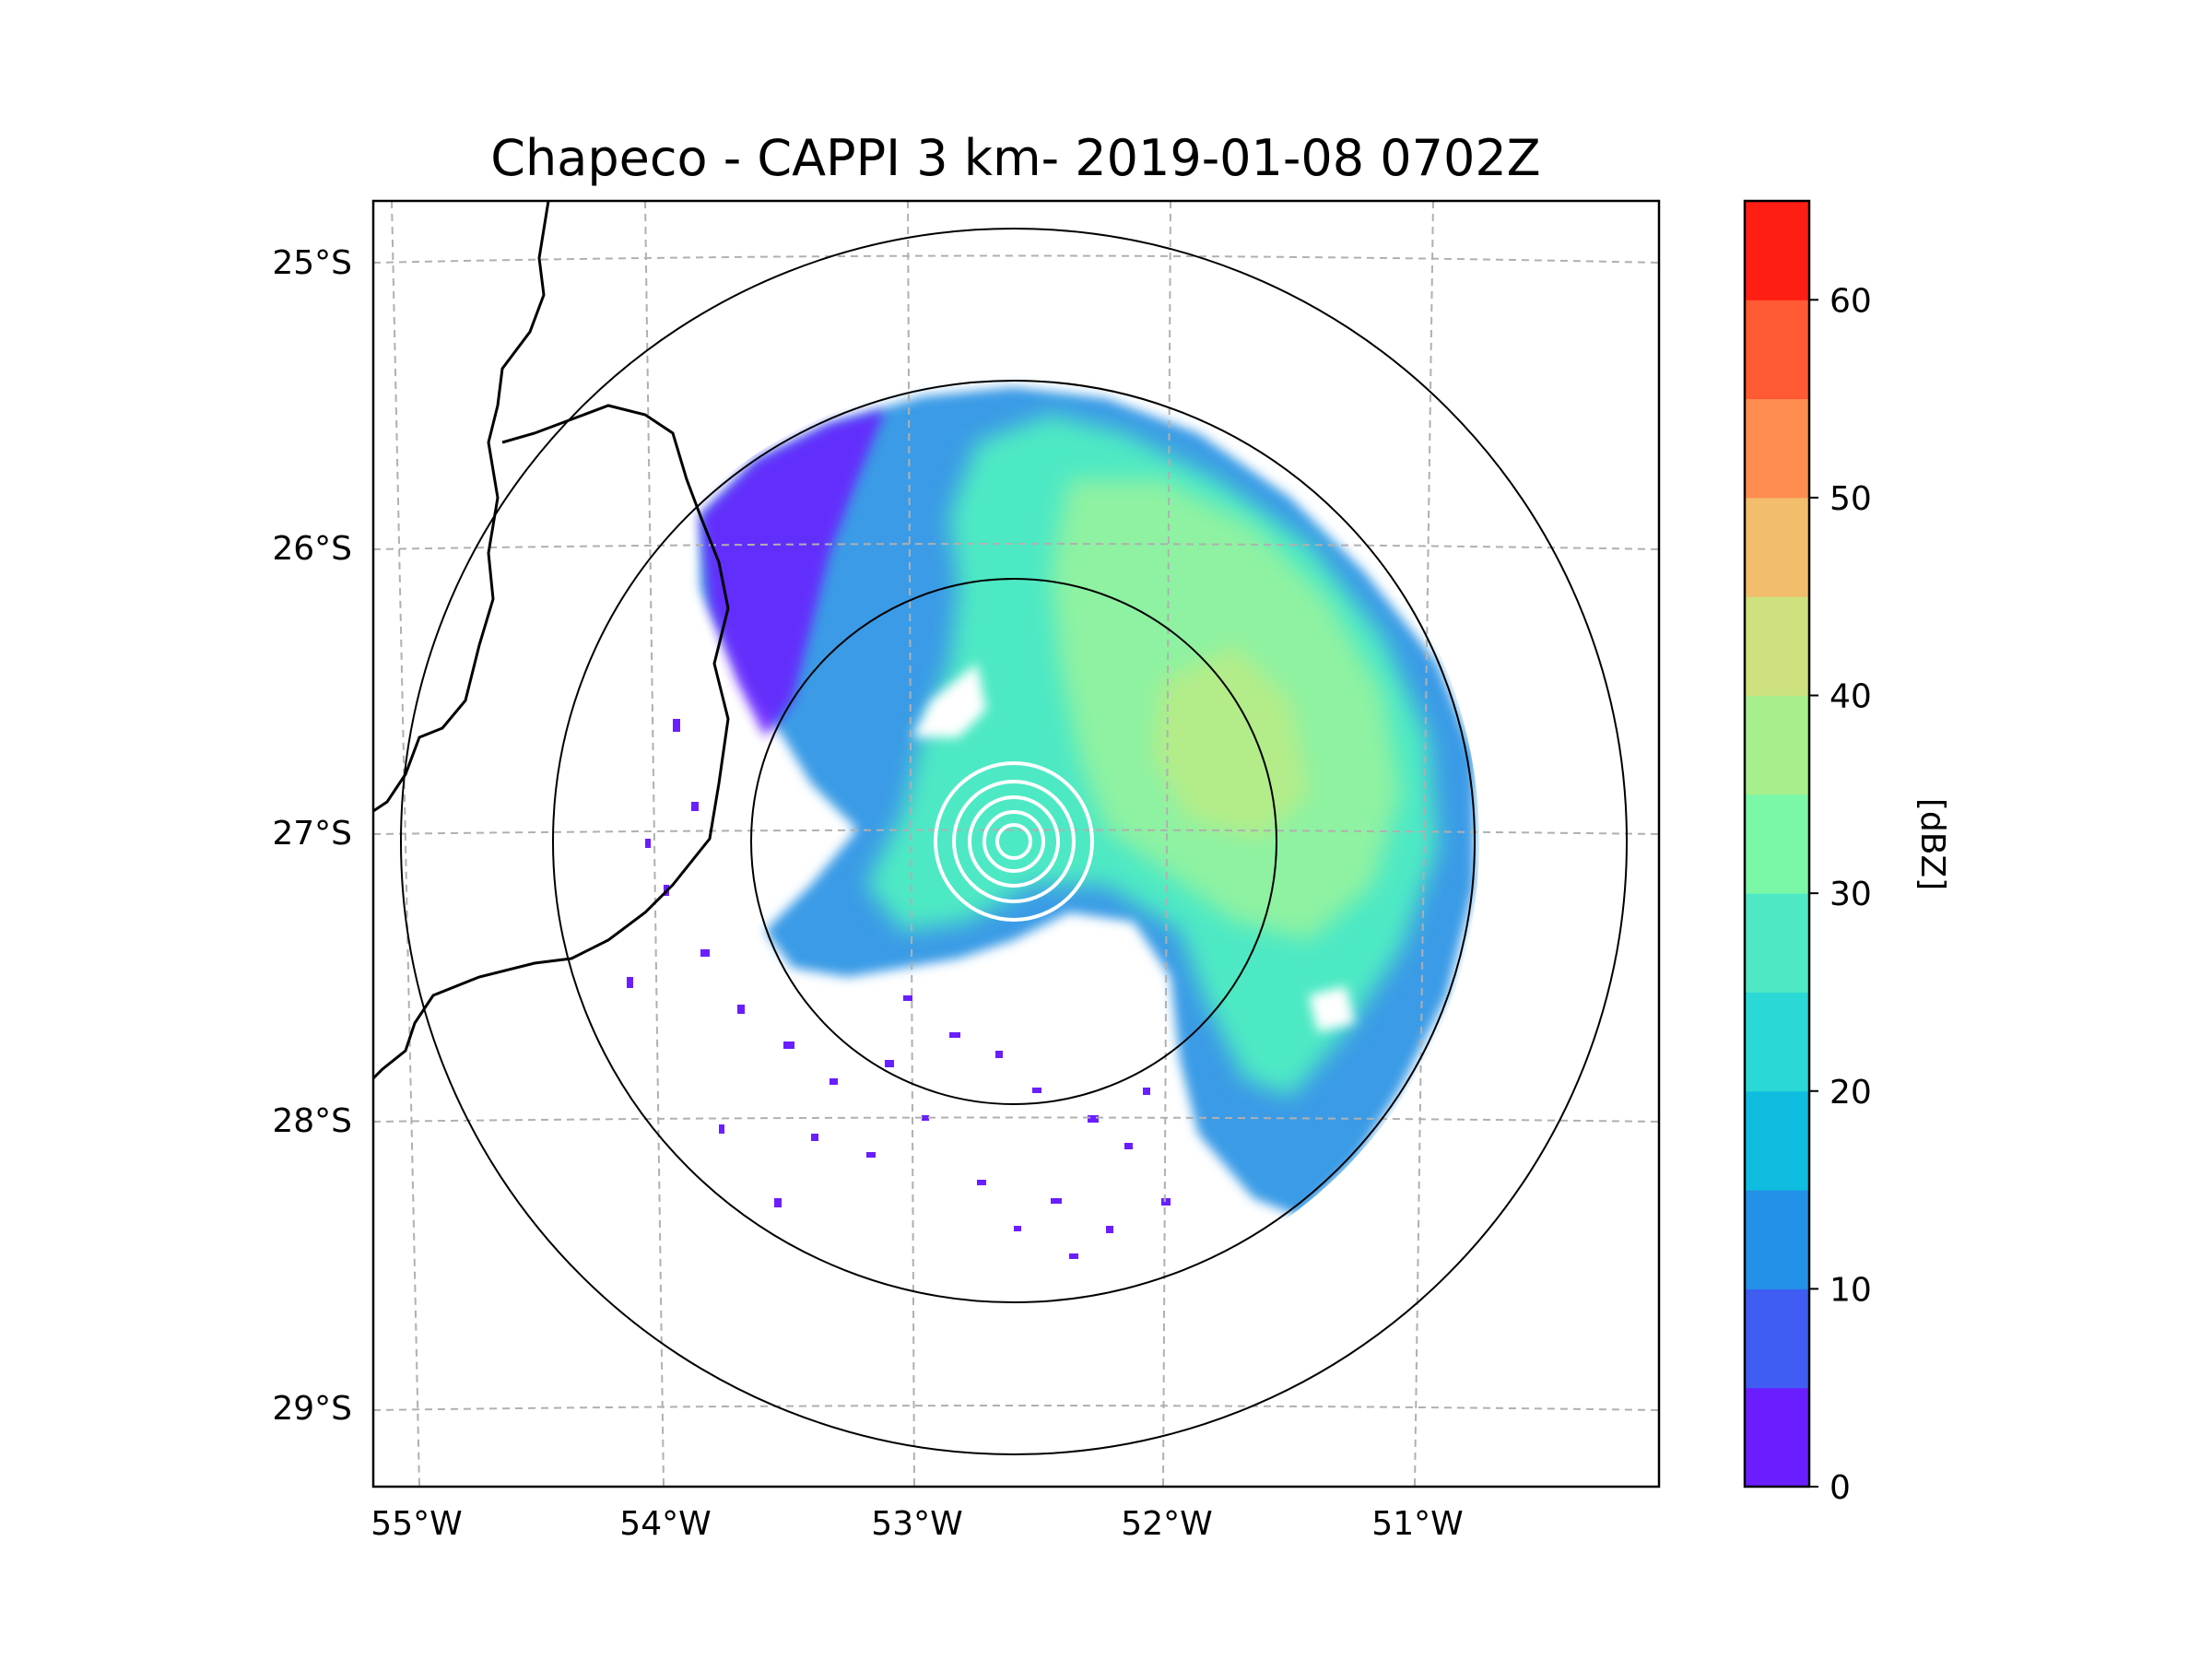 The image size is (2212, 1659). I want to click on colorbar-tick-label: 0, so click(1840, 1488).